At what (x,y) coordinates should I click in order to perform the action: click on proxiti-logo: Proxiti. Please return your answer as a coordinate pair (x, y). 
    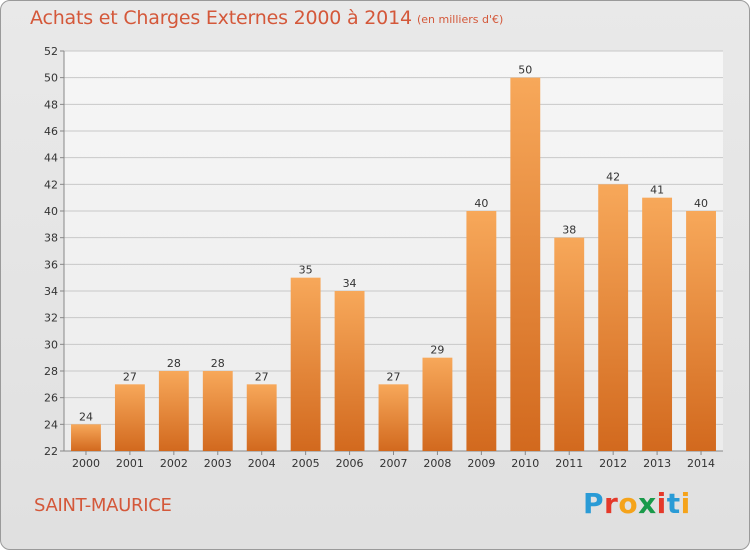
    Looking at the image, I should click on (637, 503).